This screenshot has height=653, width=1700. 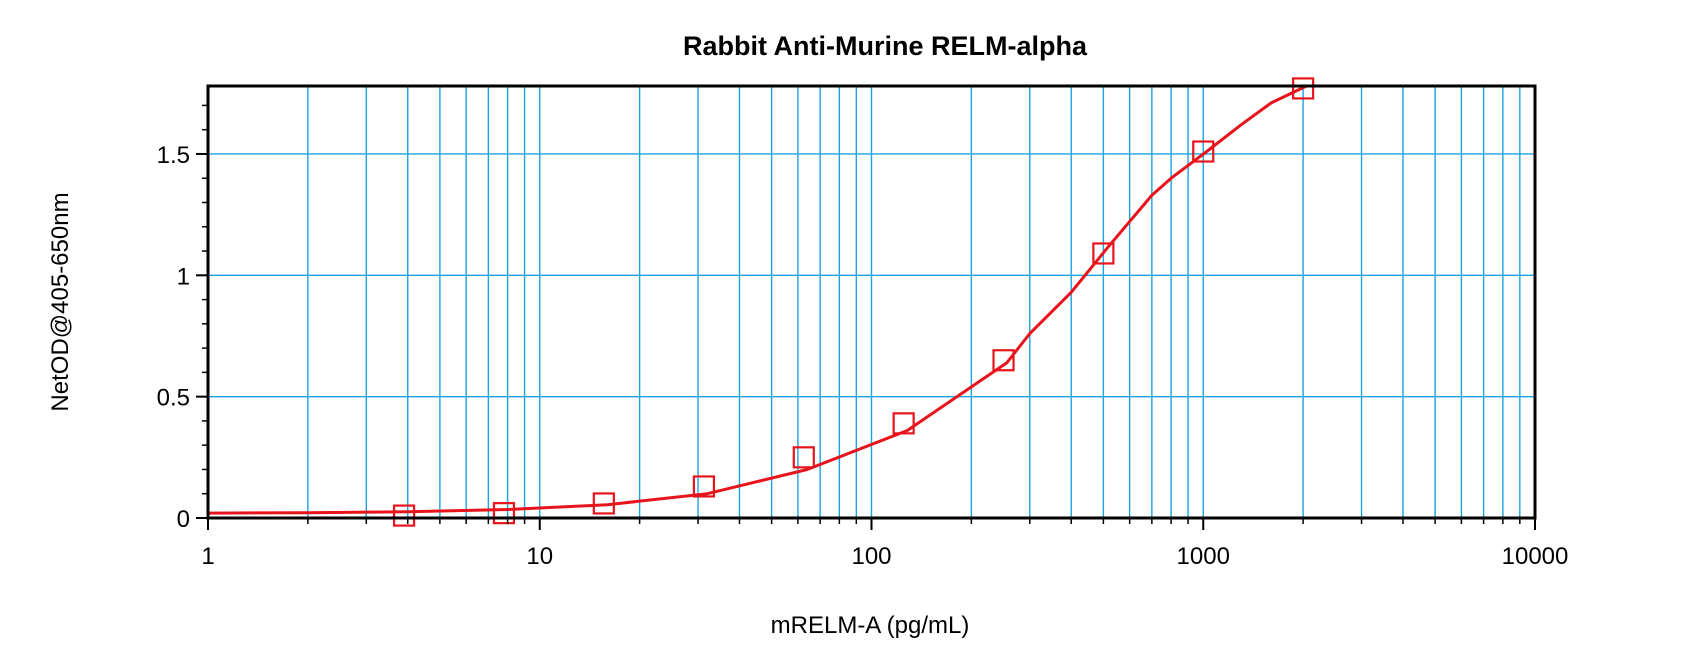 What do you see at coordinates (871, 556) in the screenshot?
I see `x-tick-label: 100` at bounding box center [871, 556].